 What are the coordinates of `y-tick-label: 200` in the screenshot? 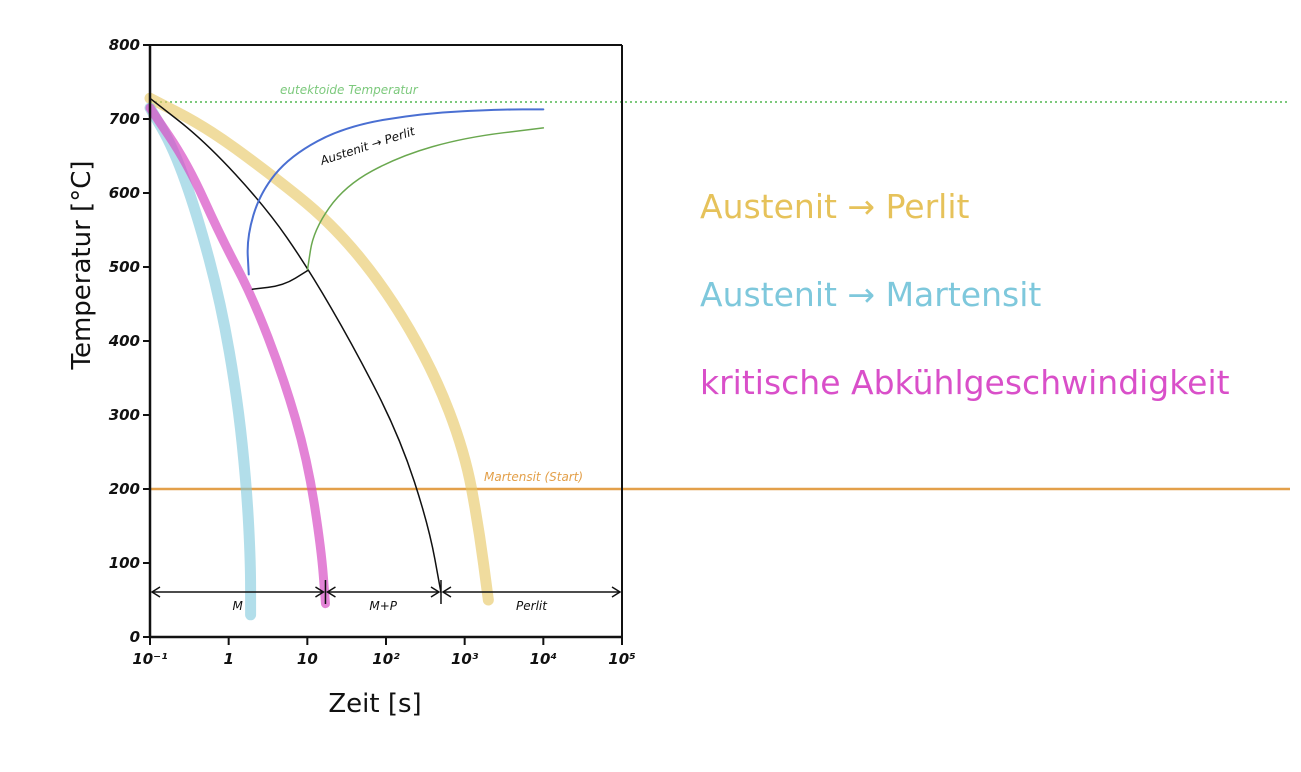 It's located at (124, 489).